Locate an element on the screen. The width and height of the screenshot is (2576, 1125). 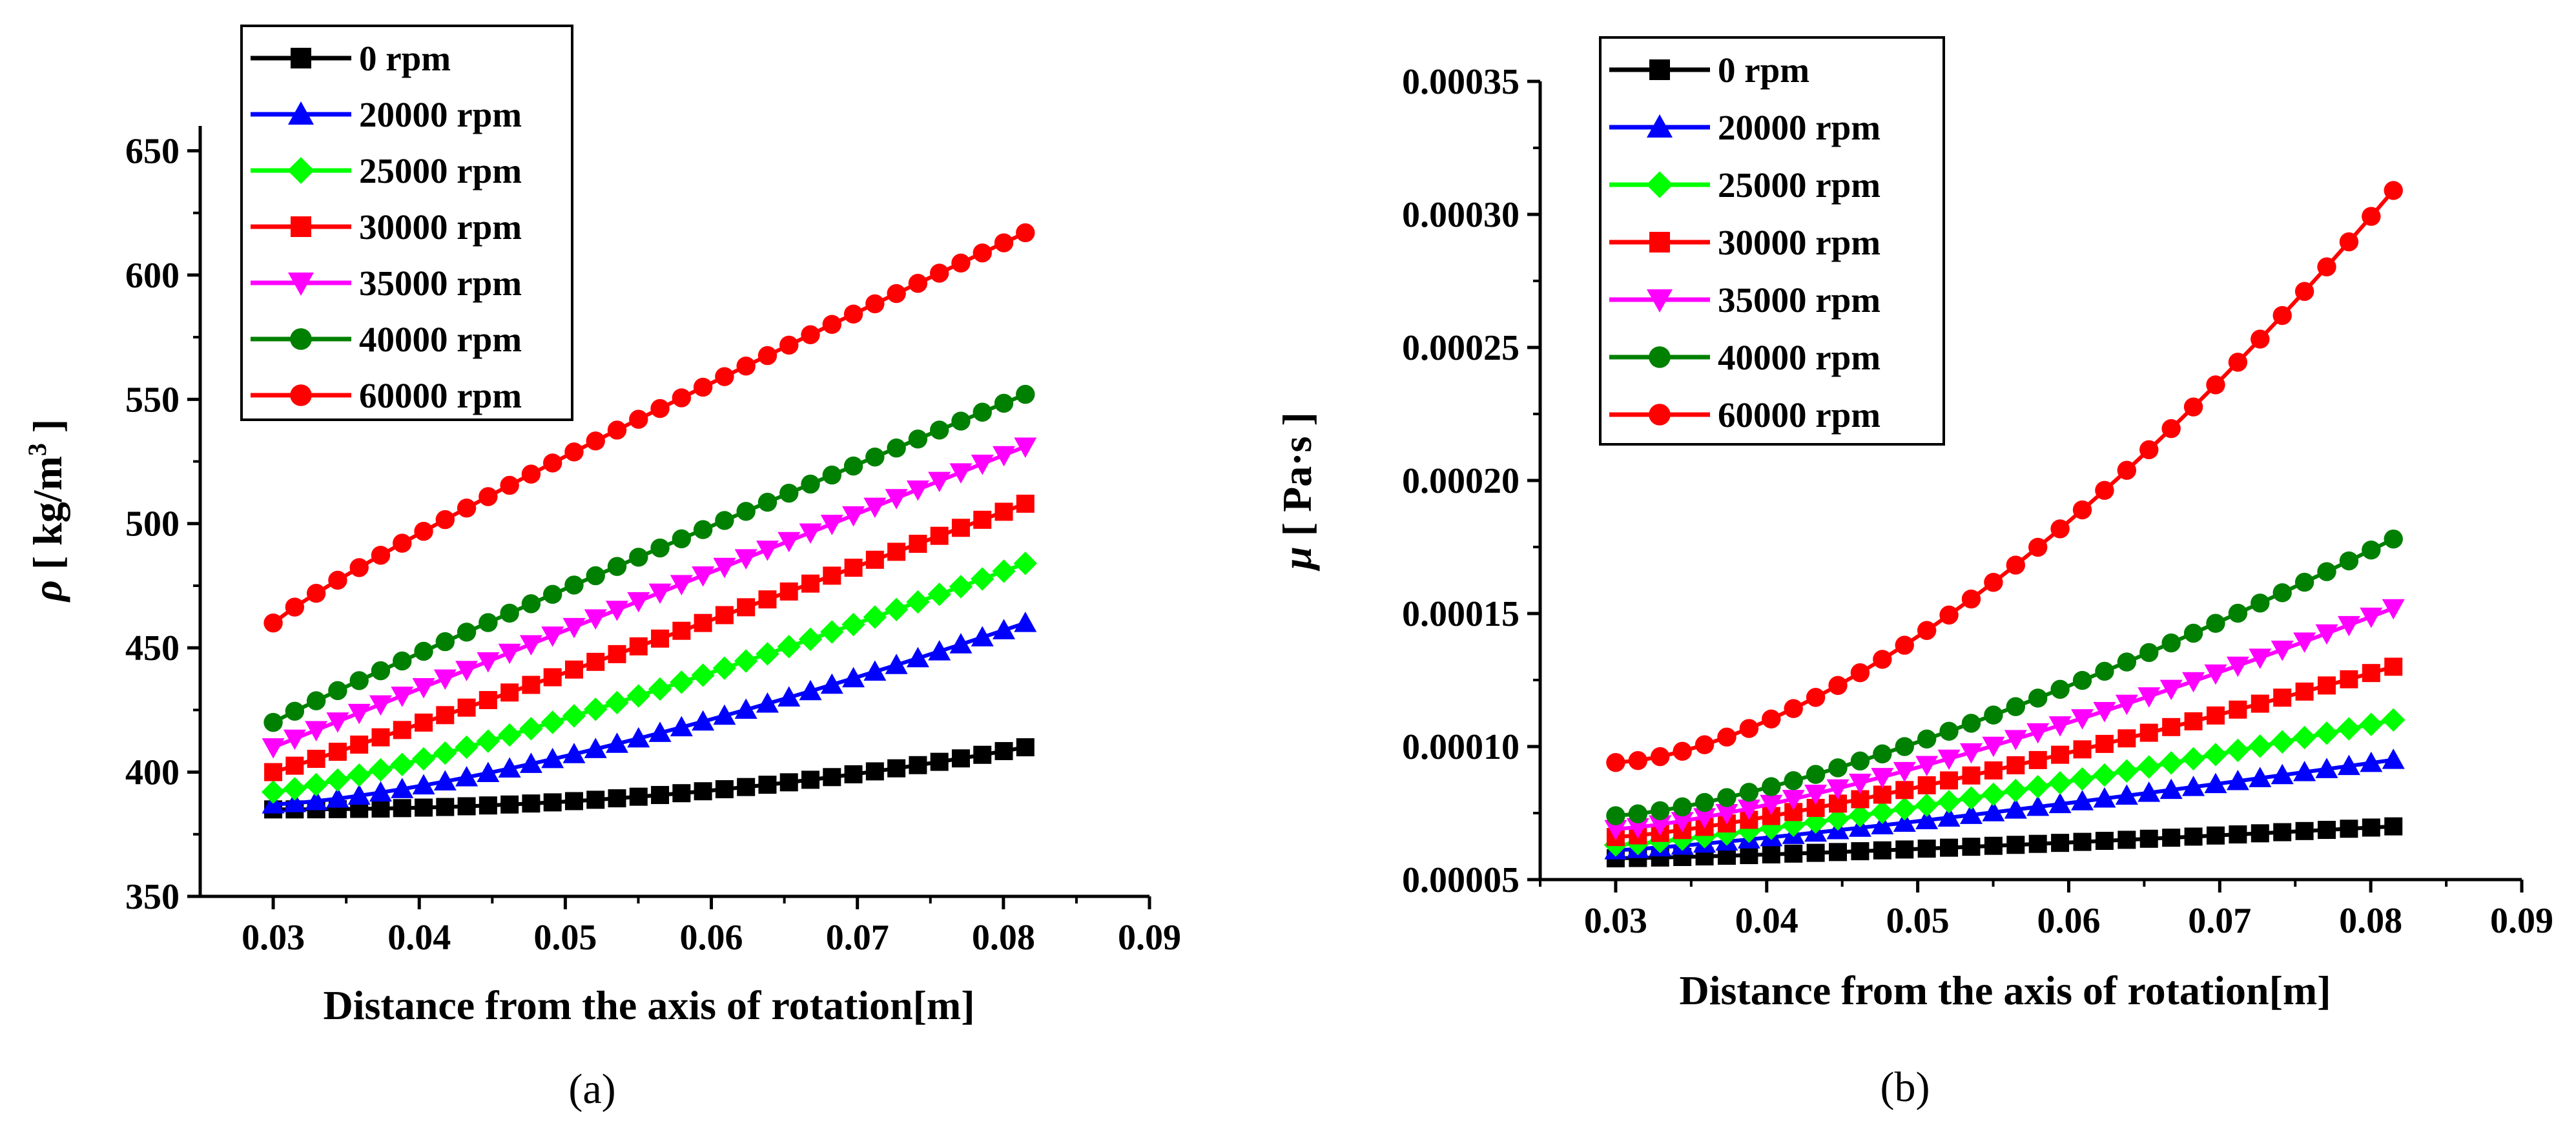
y-tick-label: 0.00015 is located at coordinates (1461, 614).